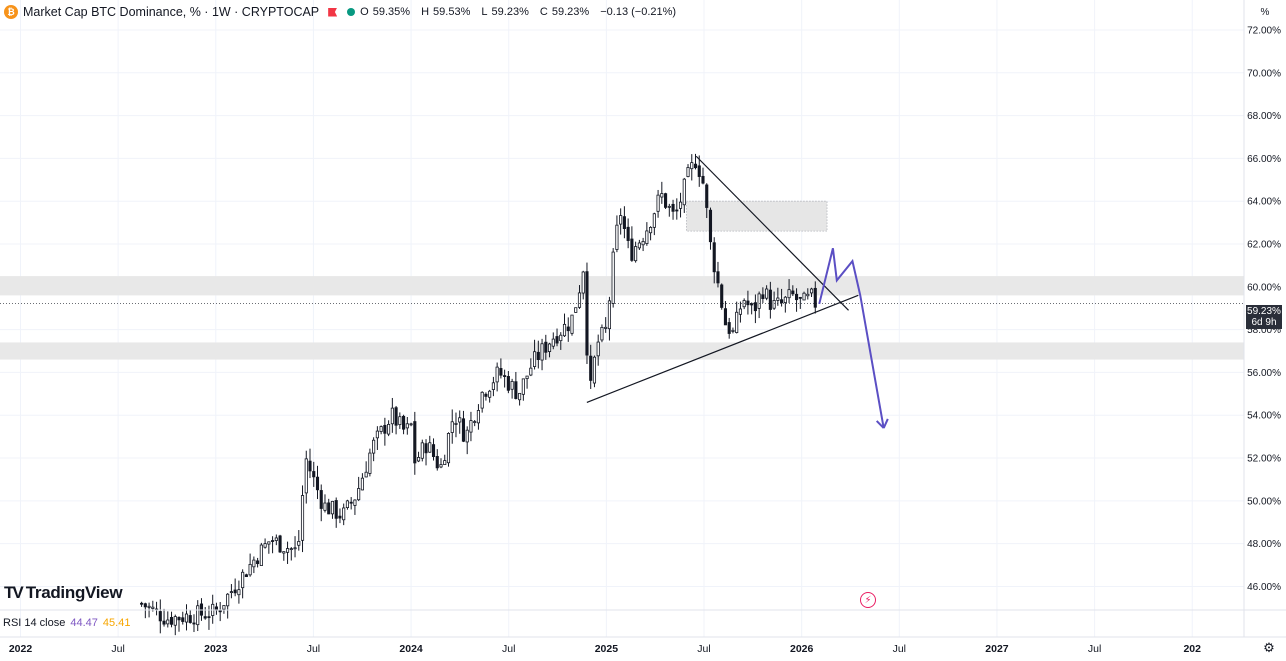  I want to click on time-tick-label: 2026, so click(802, 649).